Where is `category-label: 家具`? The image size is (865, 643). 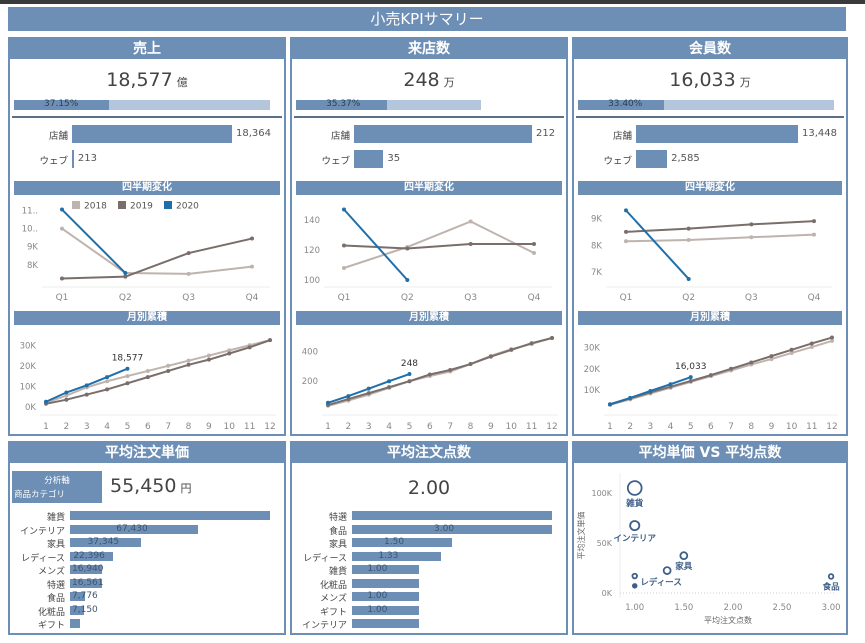
category-label: 家具 is located at coordinates (337, 545).